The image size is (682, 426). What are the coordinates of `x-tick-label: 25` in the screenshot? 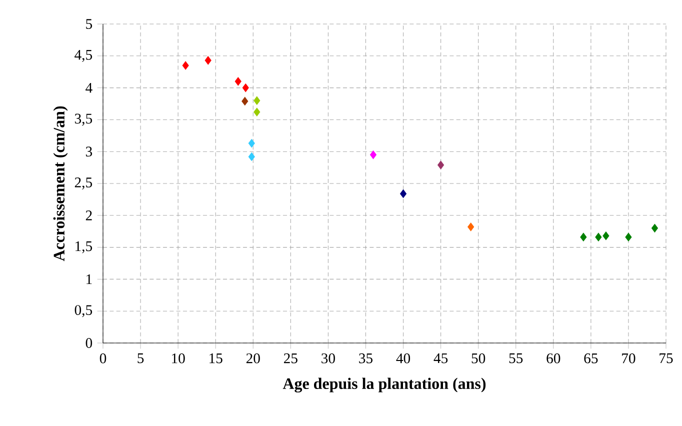 It's located at (291, 358).